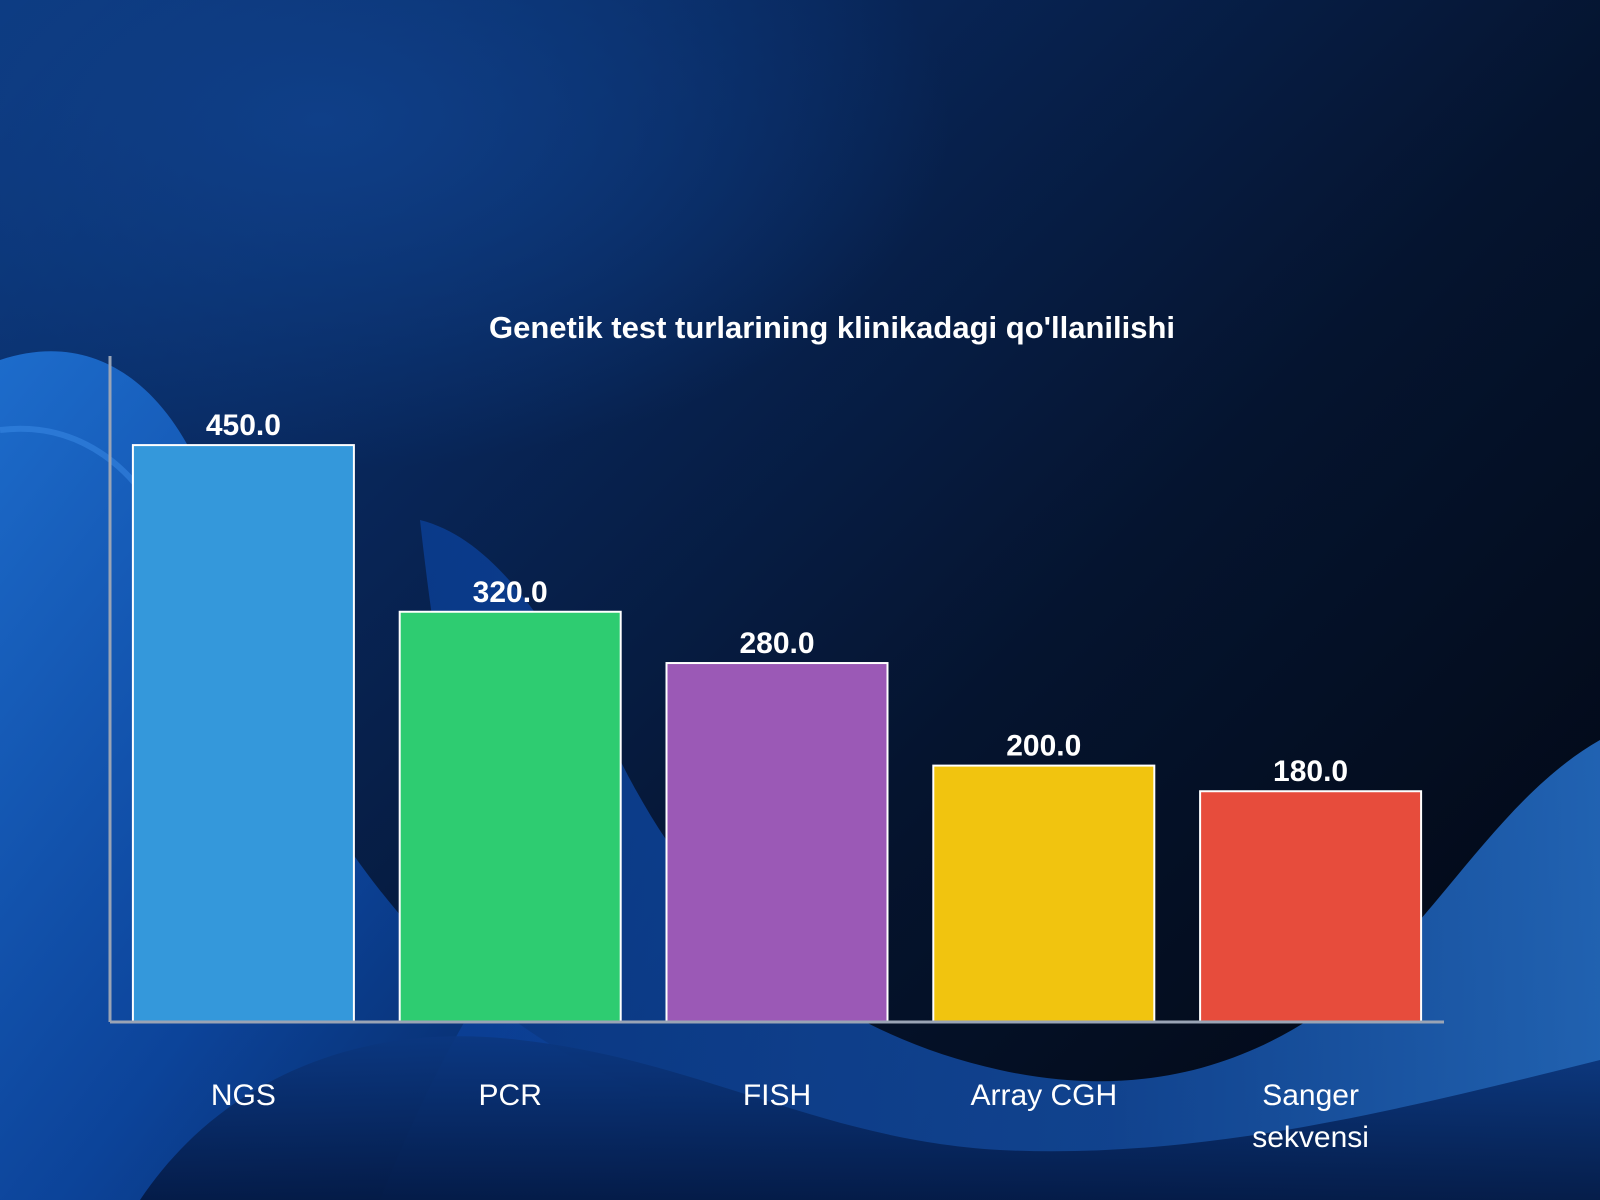 The height and width of the screenshot is (1200, 1600). Describe the element at coordinates (1311, 906) in the screenshot. I see `bar-sanger-sekvensi` at that location.